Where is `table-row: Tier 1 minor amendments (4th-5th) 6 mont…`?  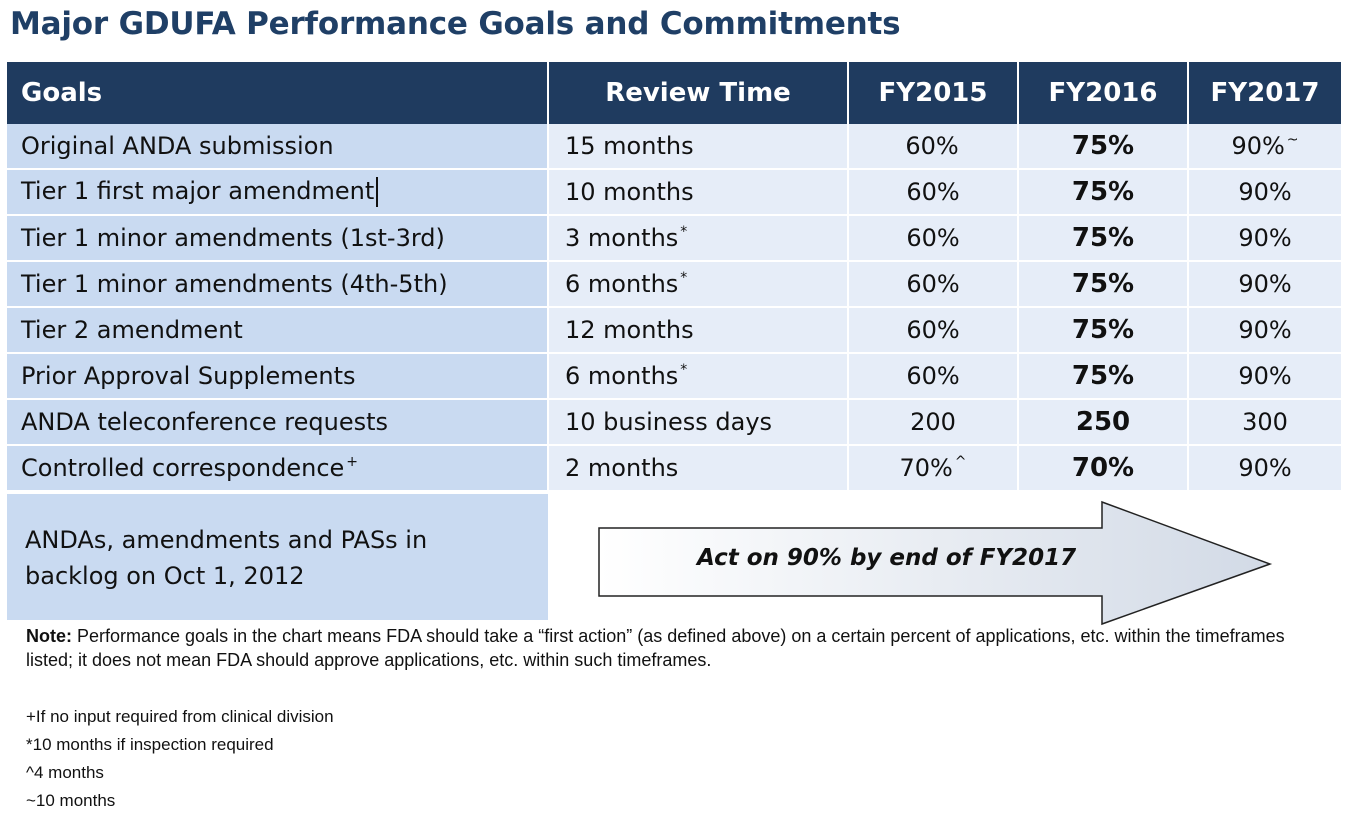 table-row: Tier 1 minor amendments (4th-5th) 6 mont… is located at coordinates (674, 284).